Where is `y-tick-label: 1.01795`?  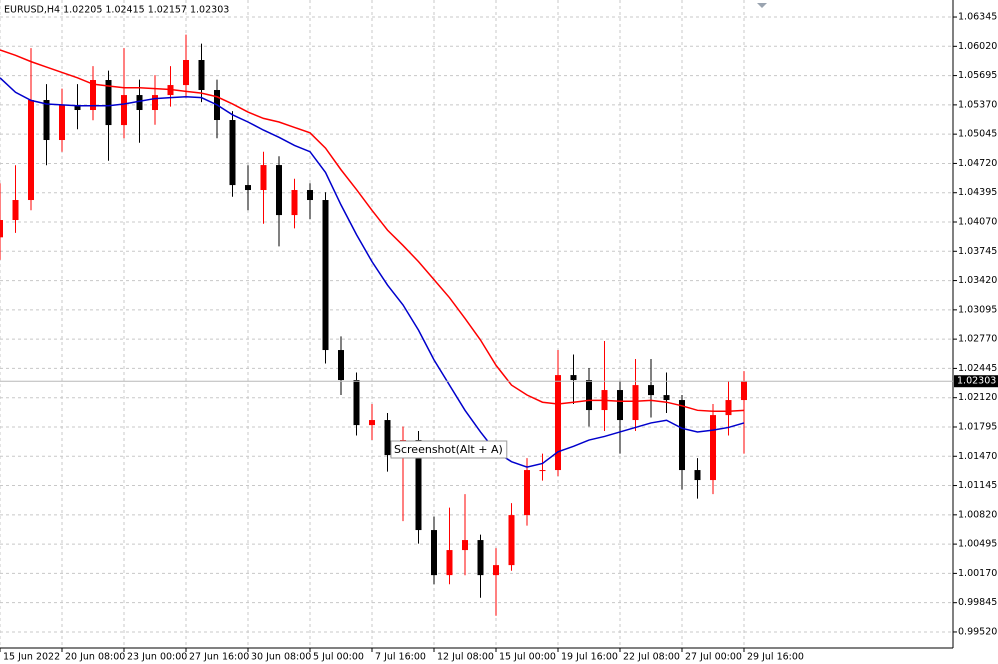
y-tick-label: 1.01795 is located at coordinates (977, 426).